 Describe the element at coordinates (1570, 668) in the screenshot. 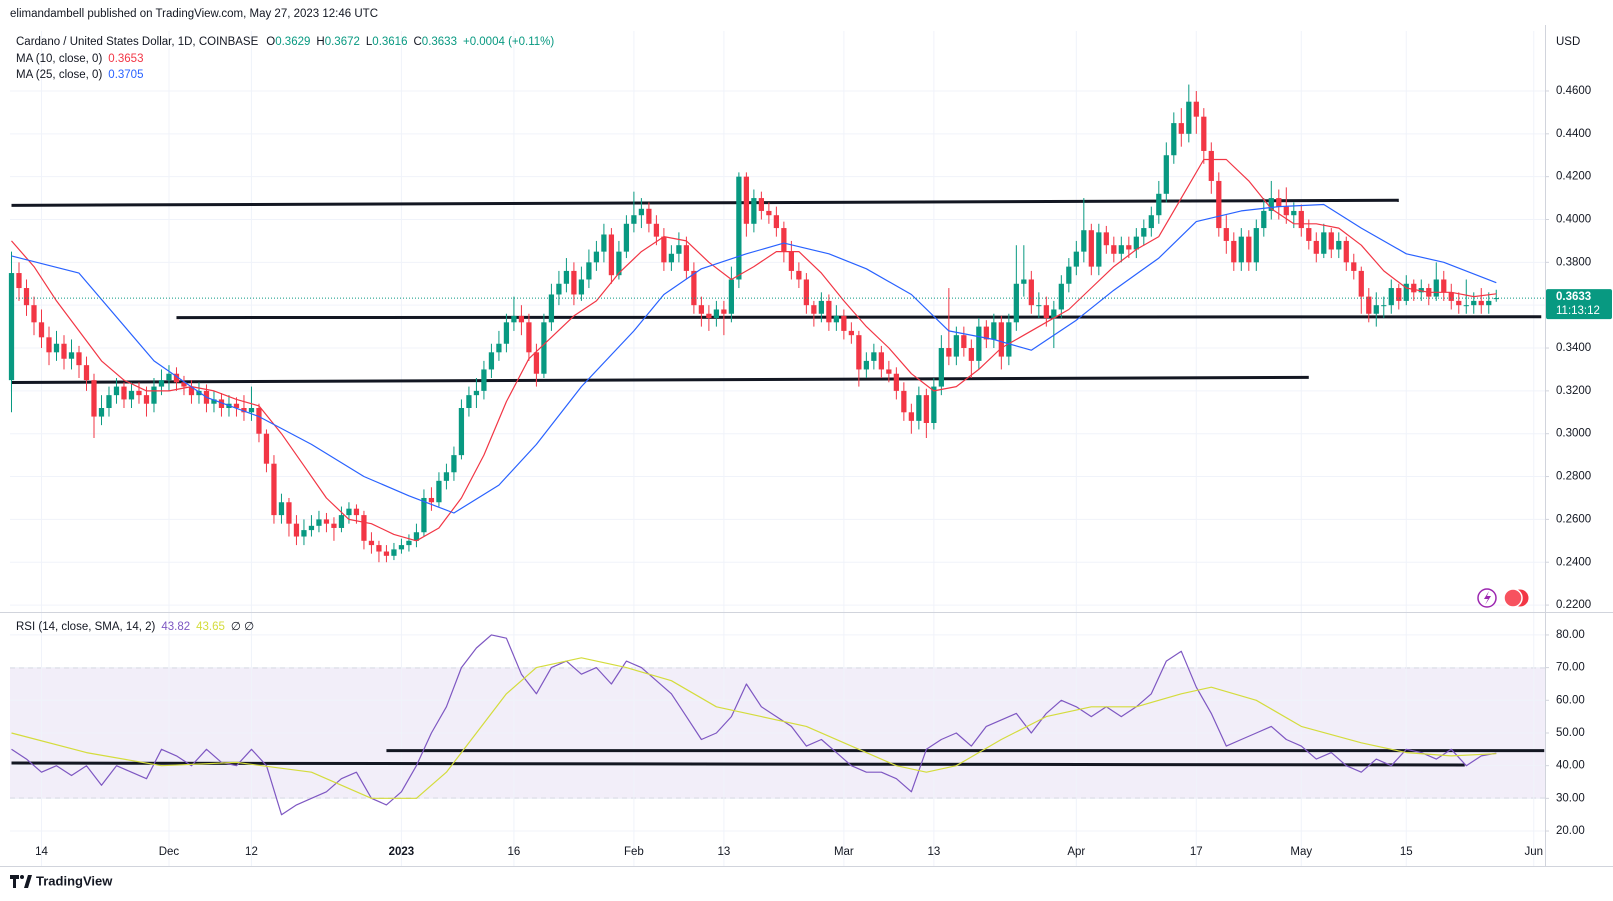

I see `y-tick-label: 70.00` at that location.